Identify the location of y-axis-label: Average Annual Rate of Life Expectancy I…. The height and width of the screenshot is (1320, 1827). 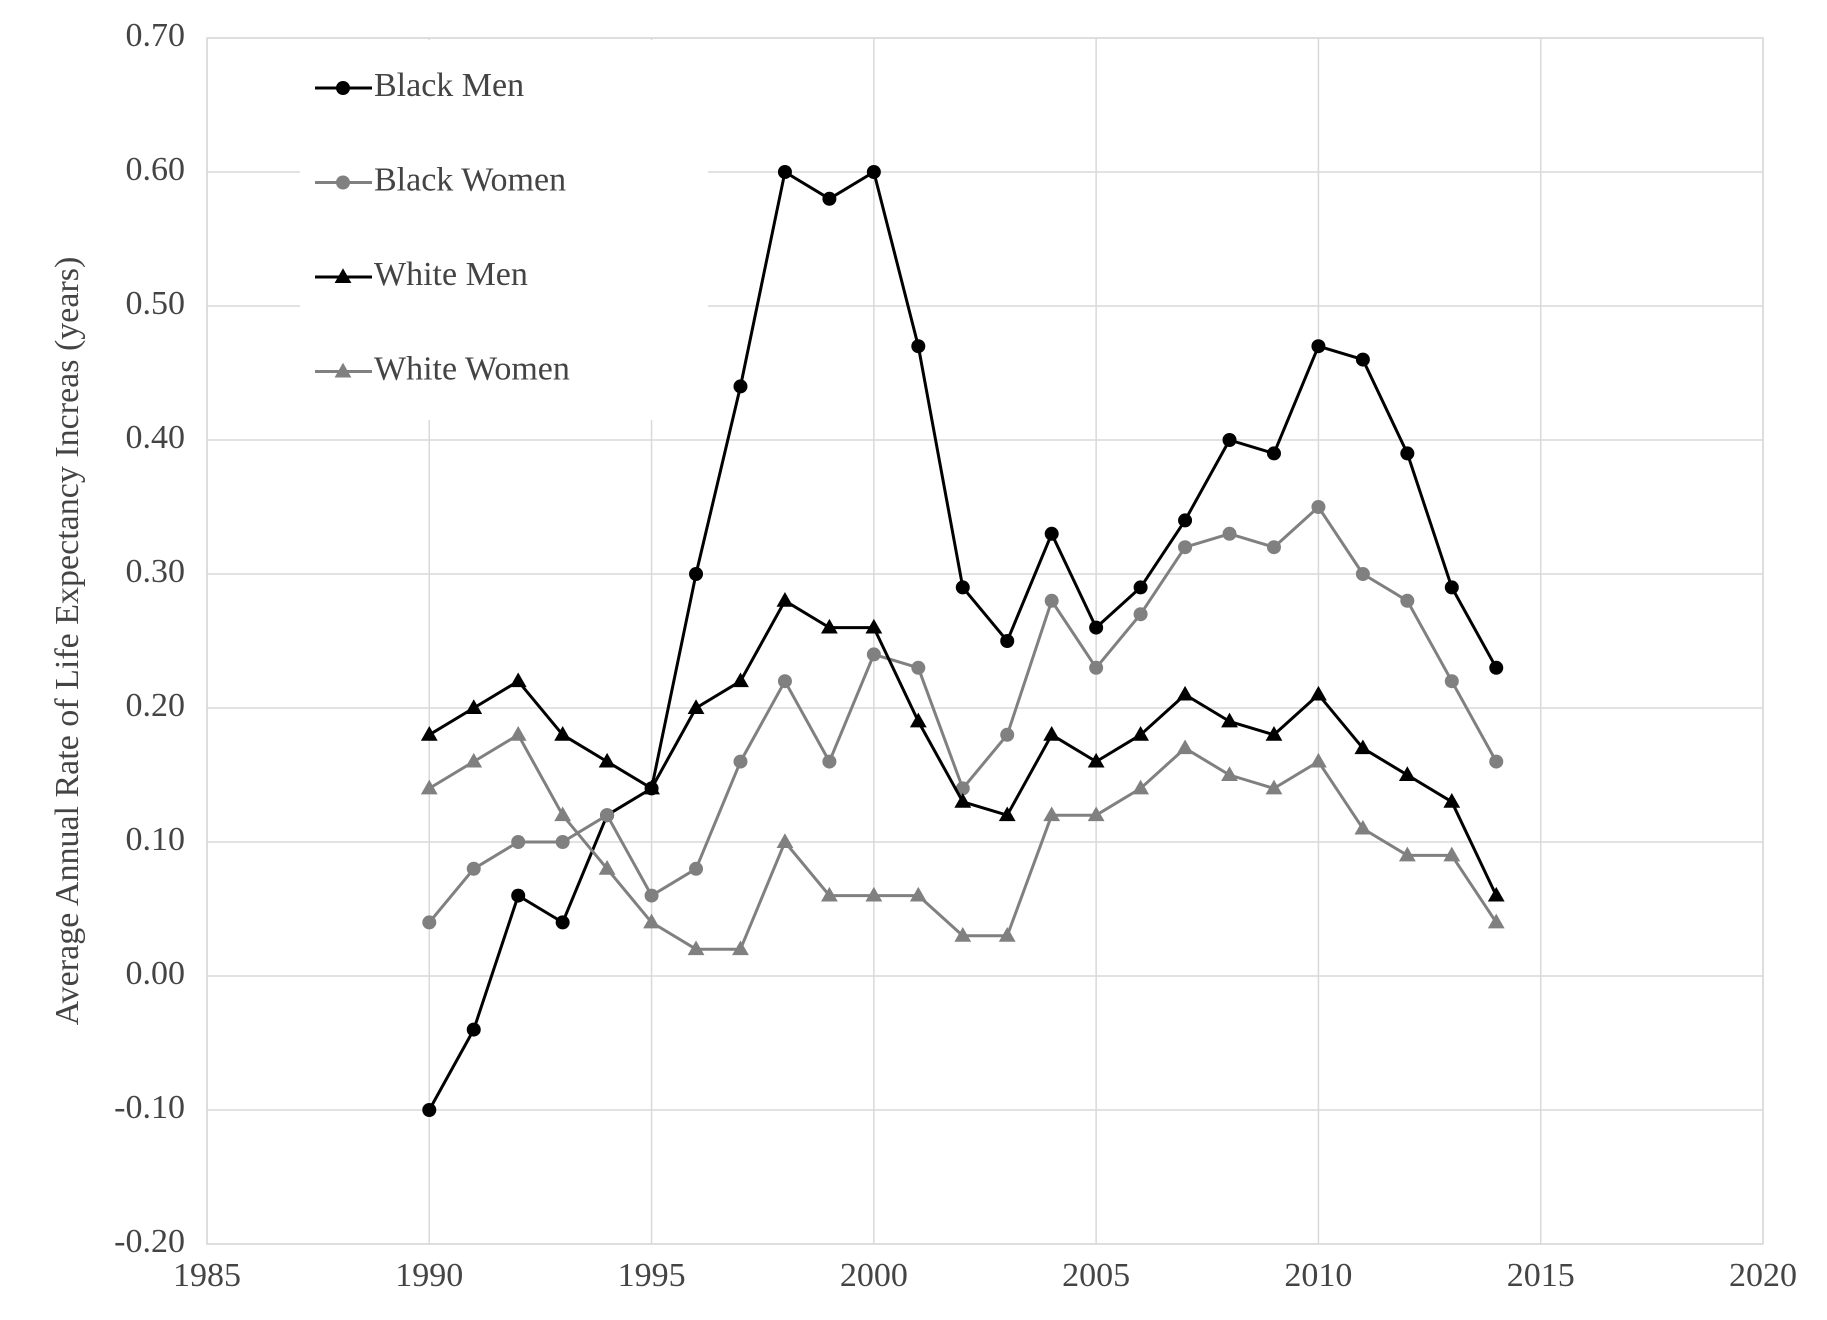
(67, 641).